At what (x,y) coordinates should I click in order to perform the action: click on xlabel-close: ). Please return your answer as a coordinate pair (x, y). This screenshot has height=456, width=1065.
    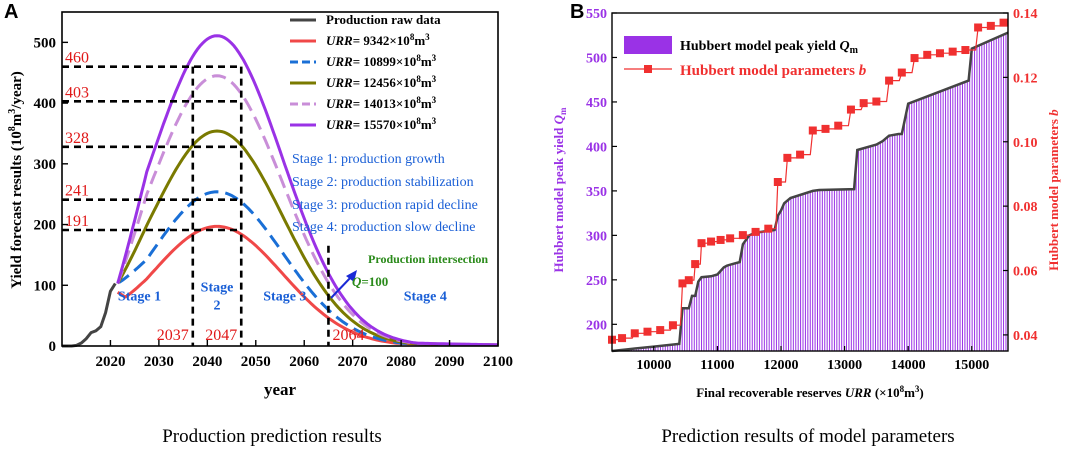
    Looking at the image, I should click on (921, 392).